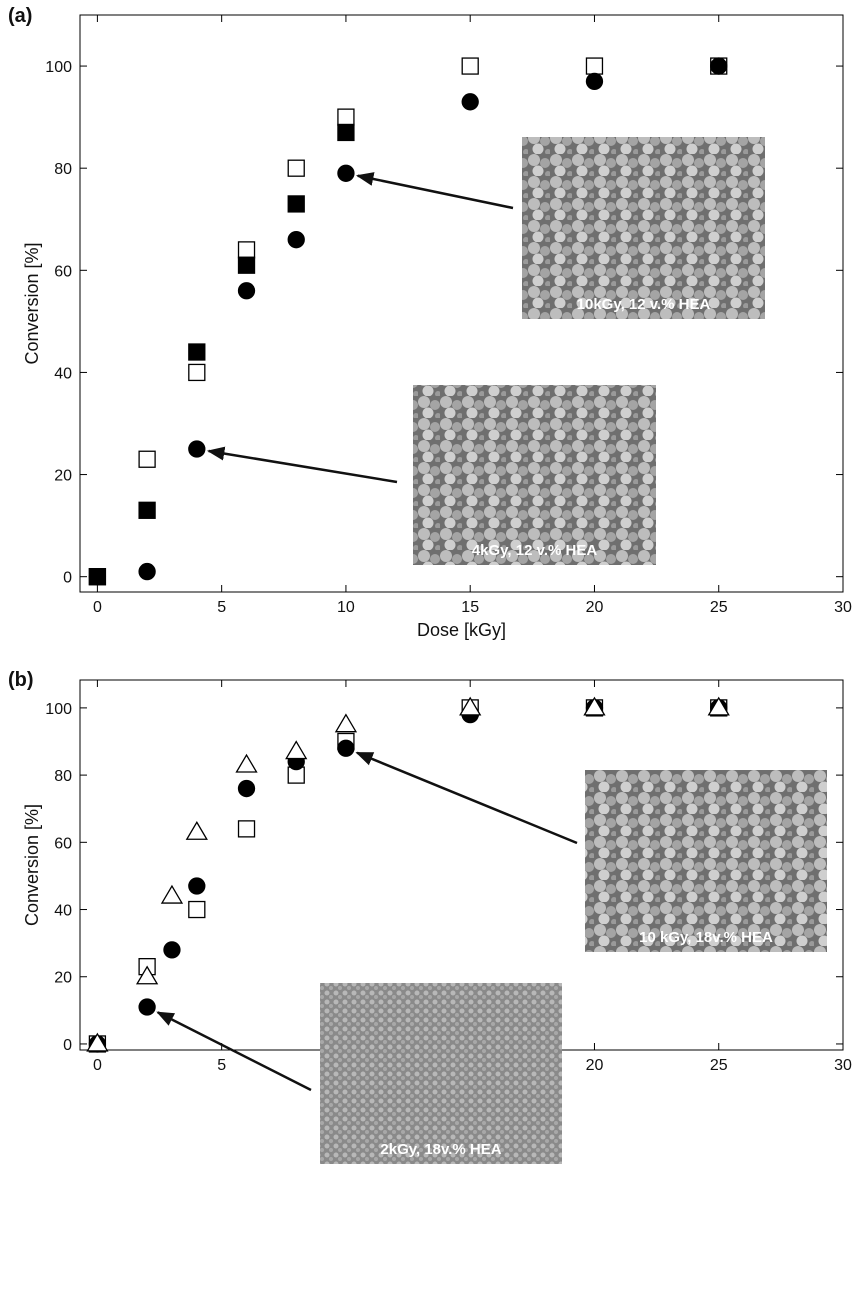 The image size is (854, 1313). What do you see at coordinates (461, 630) in the screenshot?
I see `x-axis-label: Dose [kGy]` at bounding box center [461, 630].